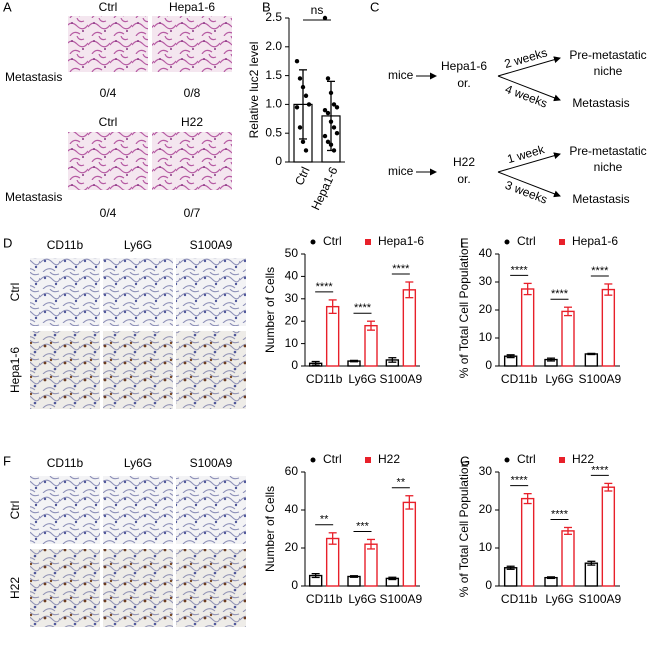 The height and width of the screenshot is (672, 669). I want to click on y-tick-label: 60, so click(292, 471).